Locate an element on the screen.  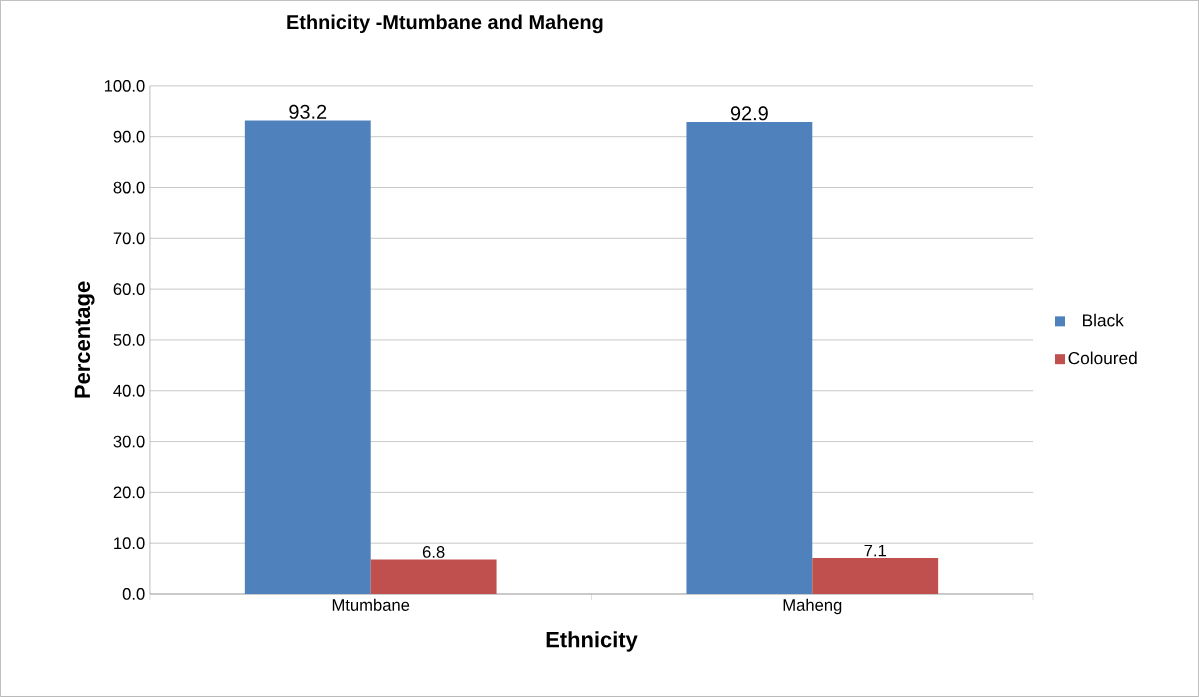
y-axis-title: Percentage is located at coordinates (84, 339).